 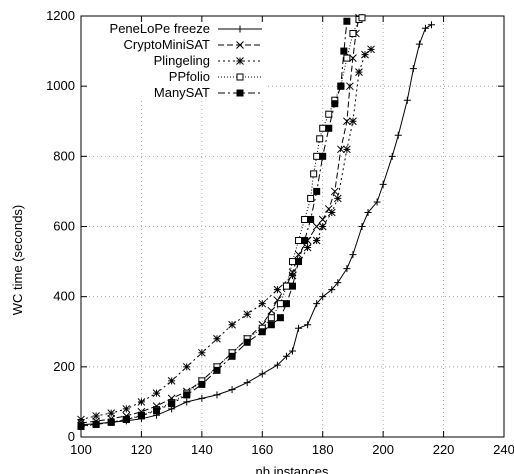 I want to click on y-tick-label: 400, so click(x=64, y=296).